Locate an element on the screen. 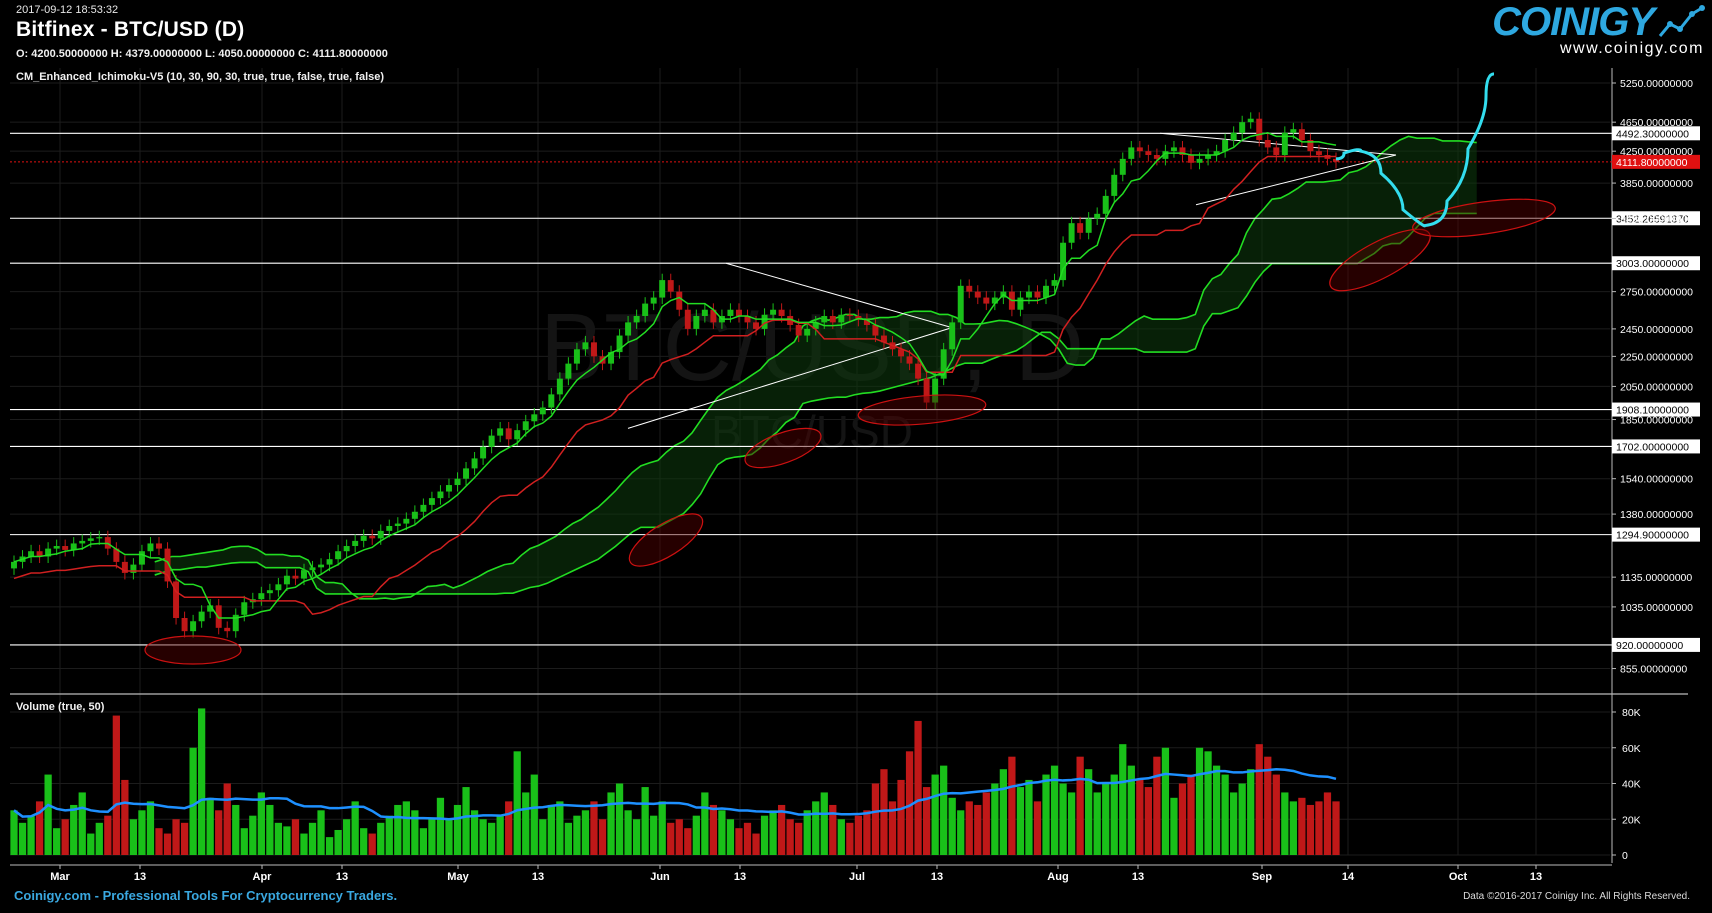 Image resolution: width=1712 pixels, height=913 pixels. level-label: 1702.00000000 is located at coordinates (1652, 447).